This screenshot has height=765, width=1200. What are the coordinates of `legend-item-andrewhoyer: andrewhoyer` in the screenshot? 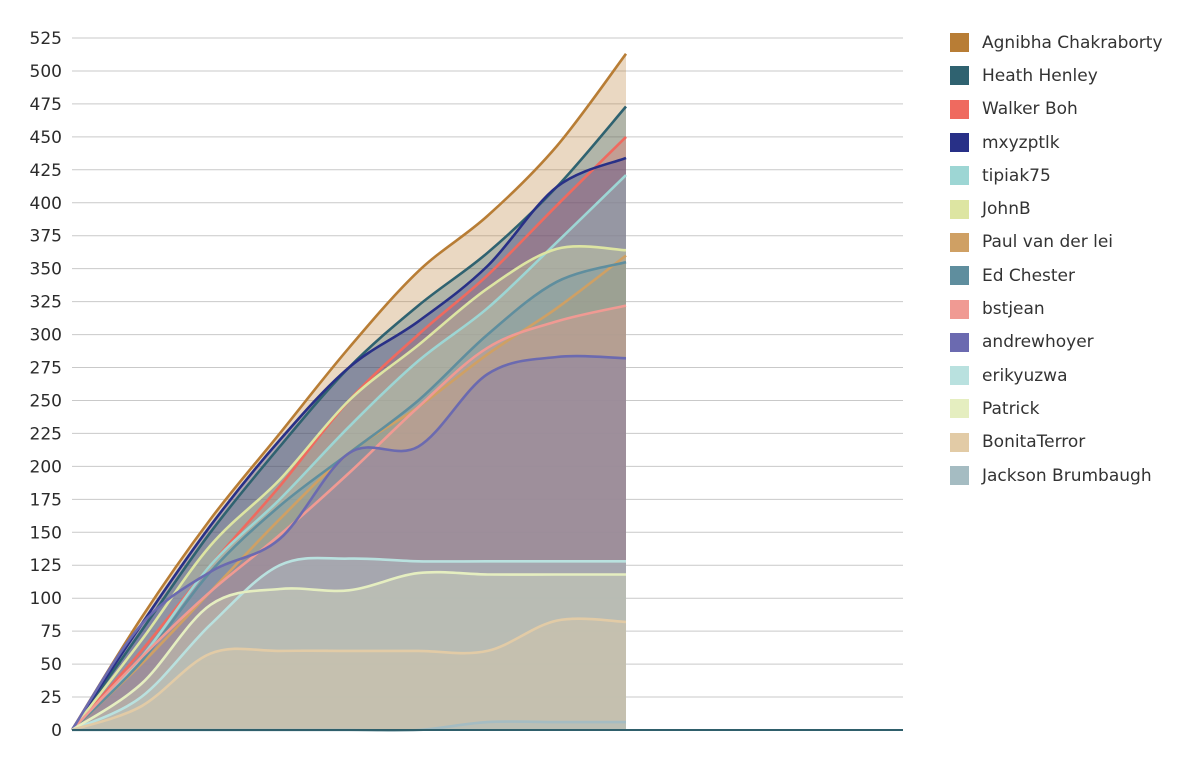 It's located at (1072, 342).